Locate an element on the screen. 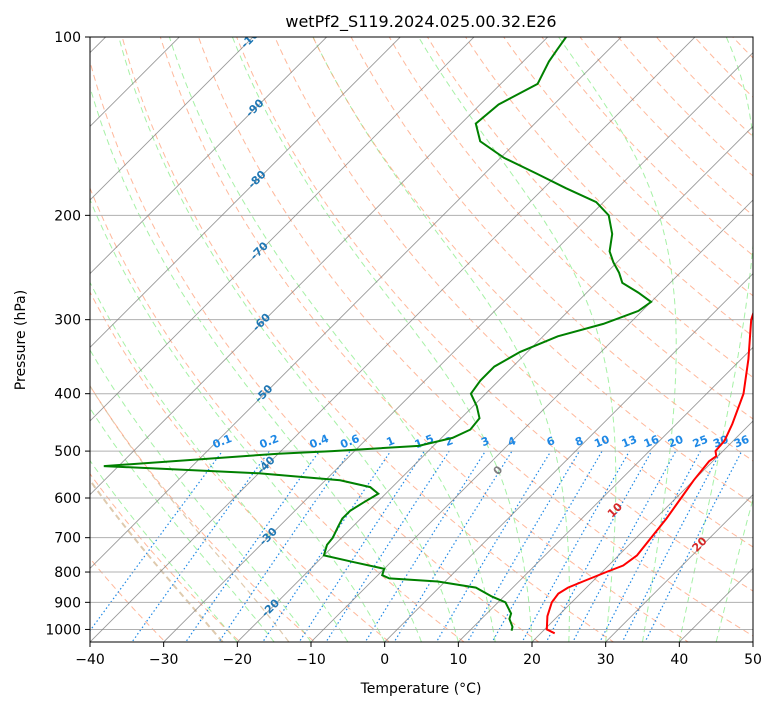 The width and height of the screenshot is (775, 708). x-tick-label: 0 is located at coordinates (384, 660).